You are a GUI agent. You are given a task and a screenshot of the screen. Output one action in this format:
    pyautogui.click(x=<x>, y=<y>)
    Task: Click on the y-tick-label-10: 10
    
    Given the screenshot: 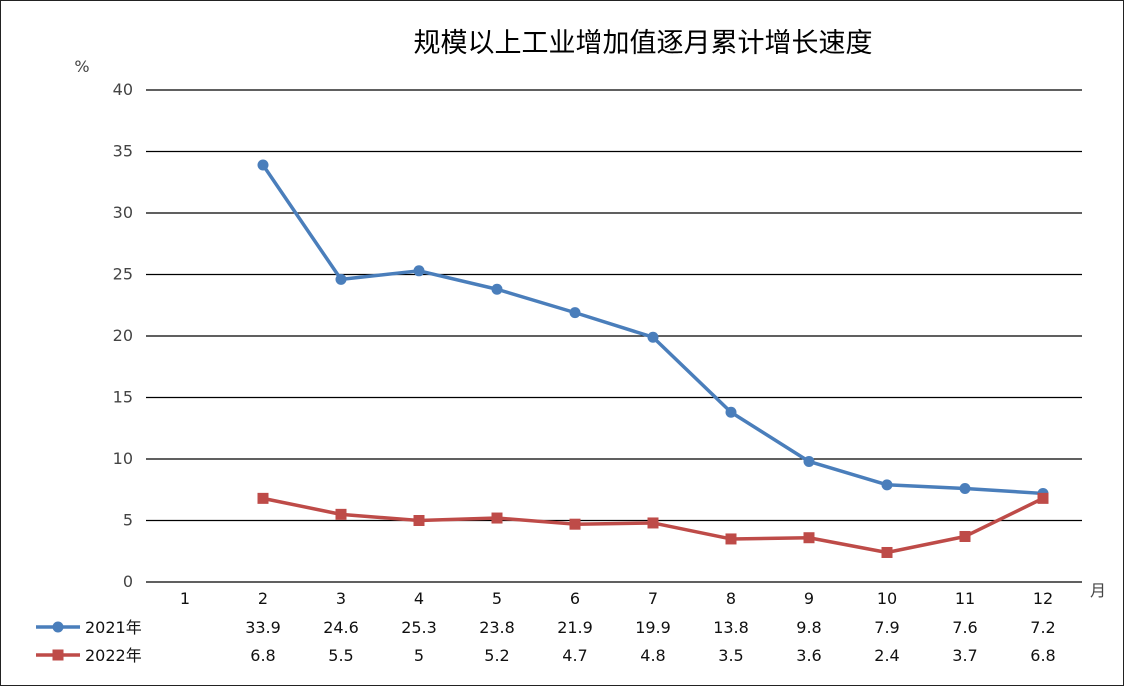 What is the action you would take?
    pyautogui.click(x=123, y=458)
    